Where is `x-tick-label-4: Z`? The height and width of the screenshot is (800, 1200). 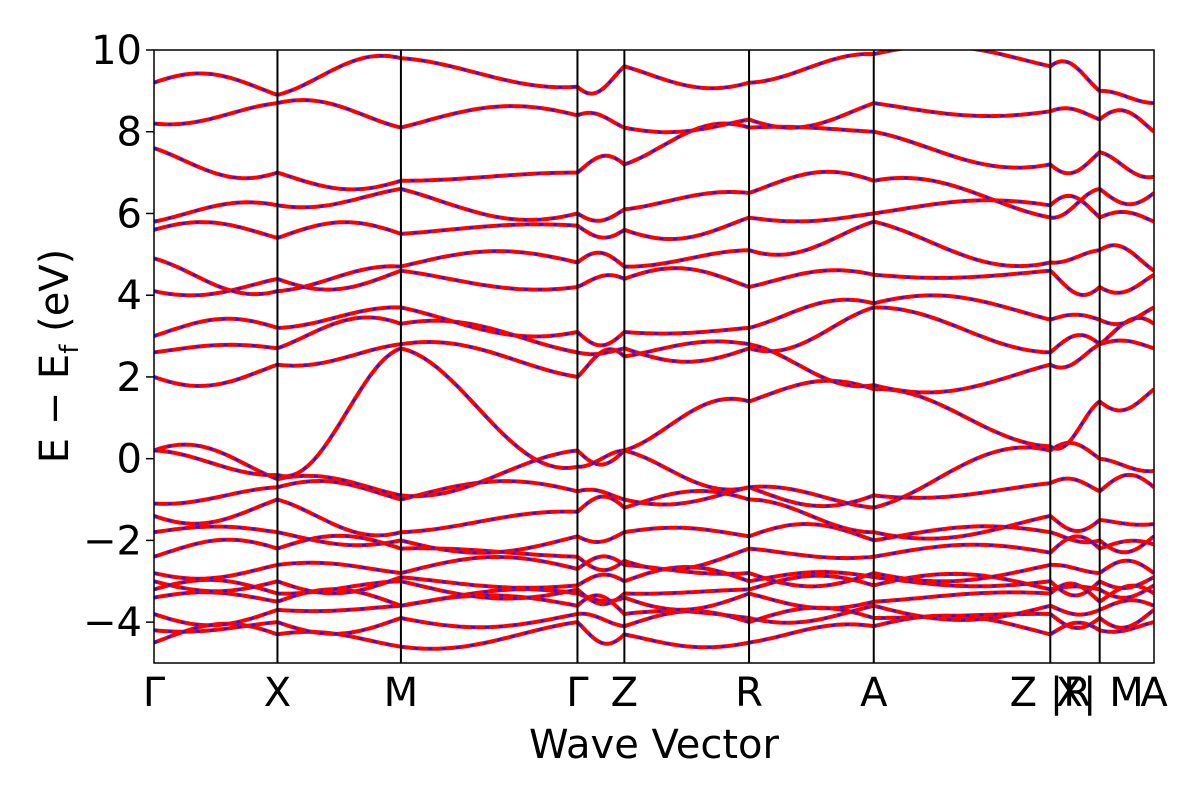 x-tick-label-4: Z is located at coordinates (624, 693).